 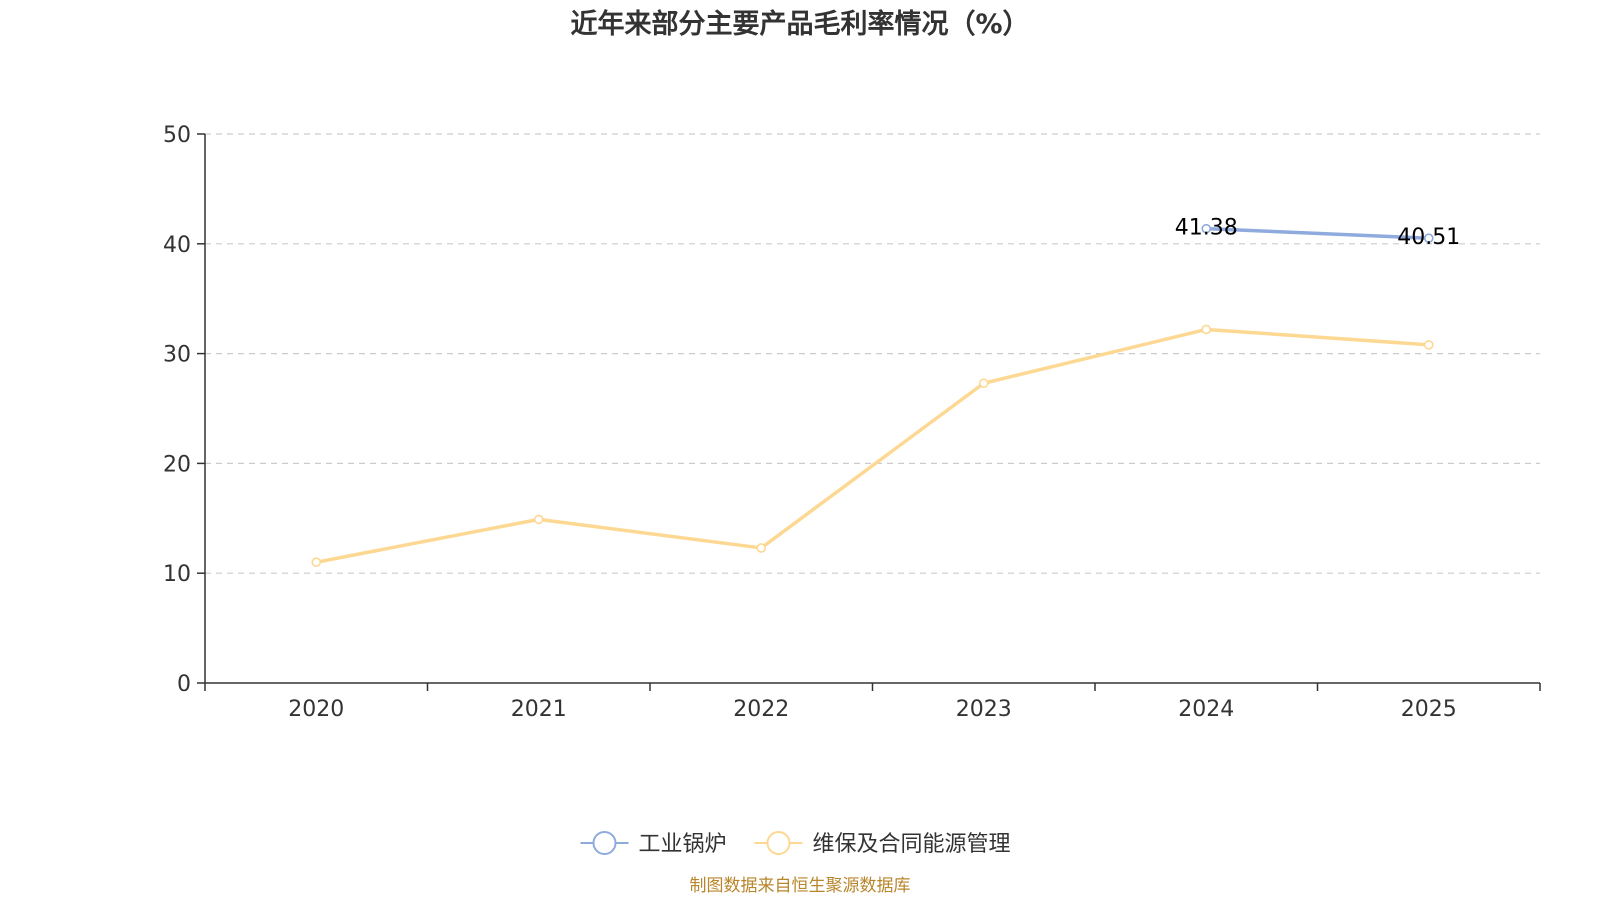 I want to click on x-tick-label: 2021, so click(x=539, y=709).